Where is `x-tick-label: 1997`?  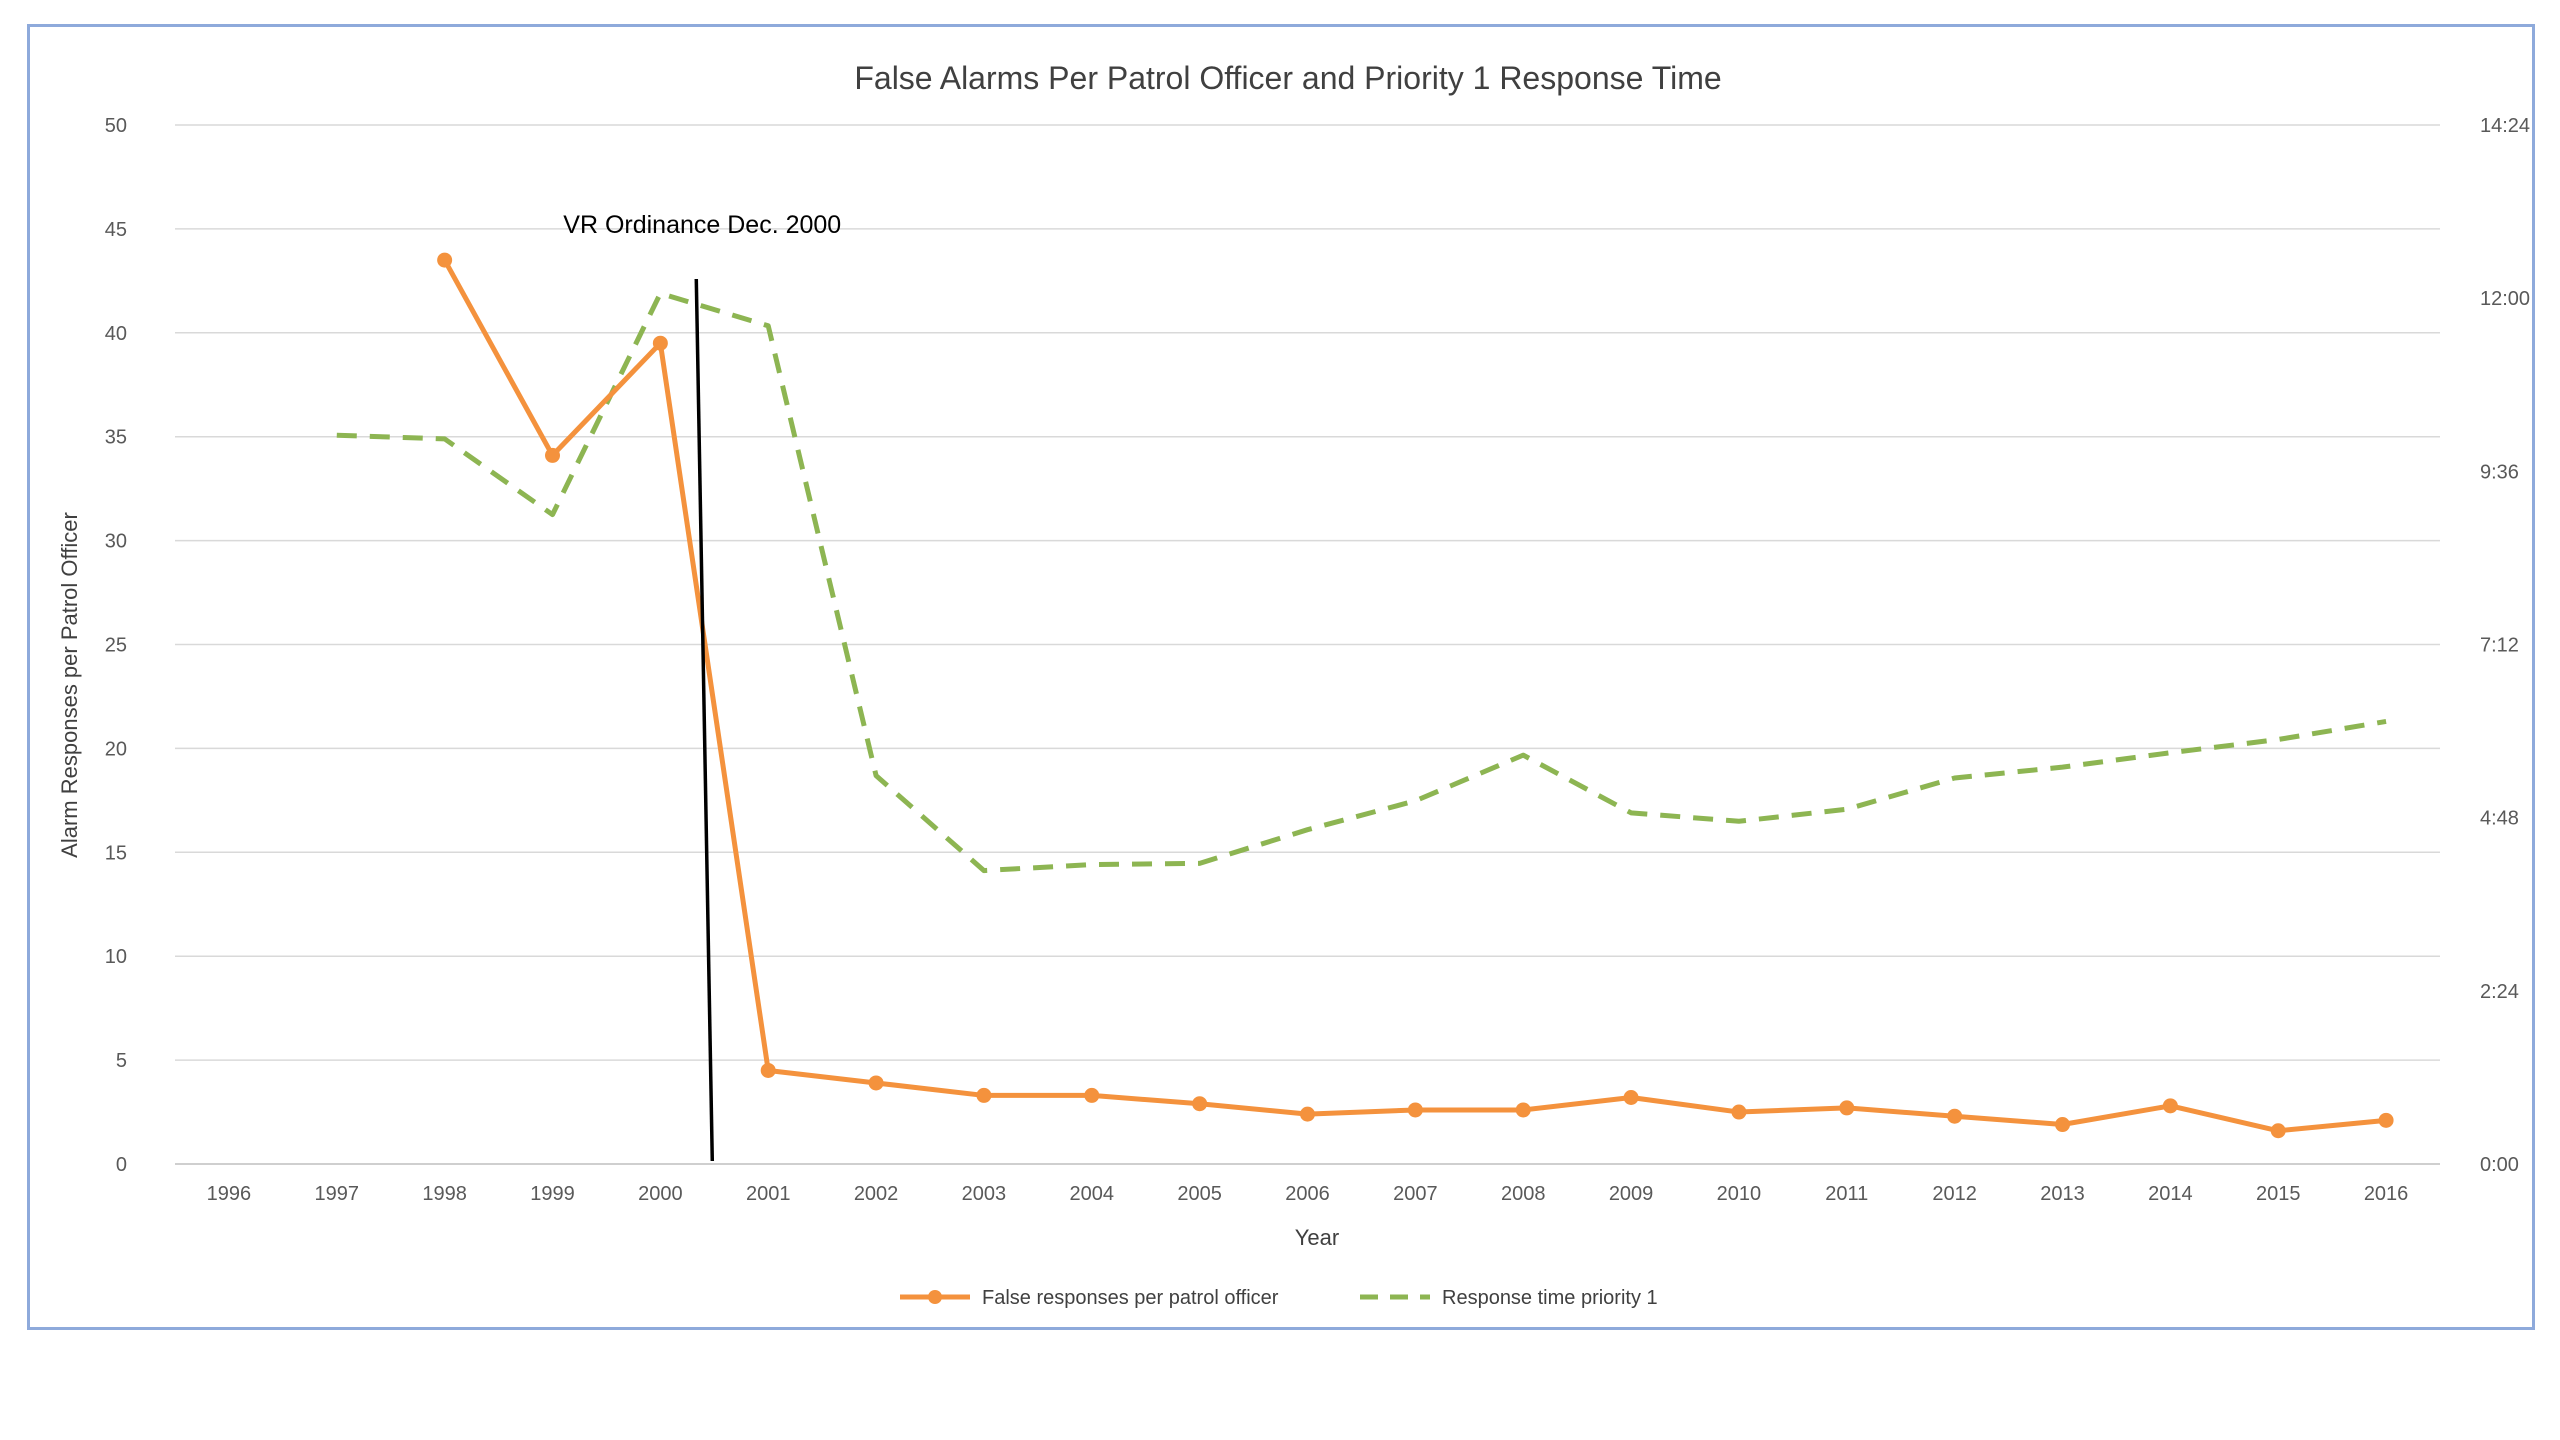
x-tick-label: 1997 is located at coordinates (337, 1194).